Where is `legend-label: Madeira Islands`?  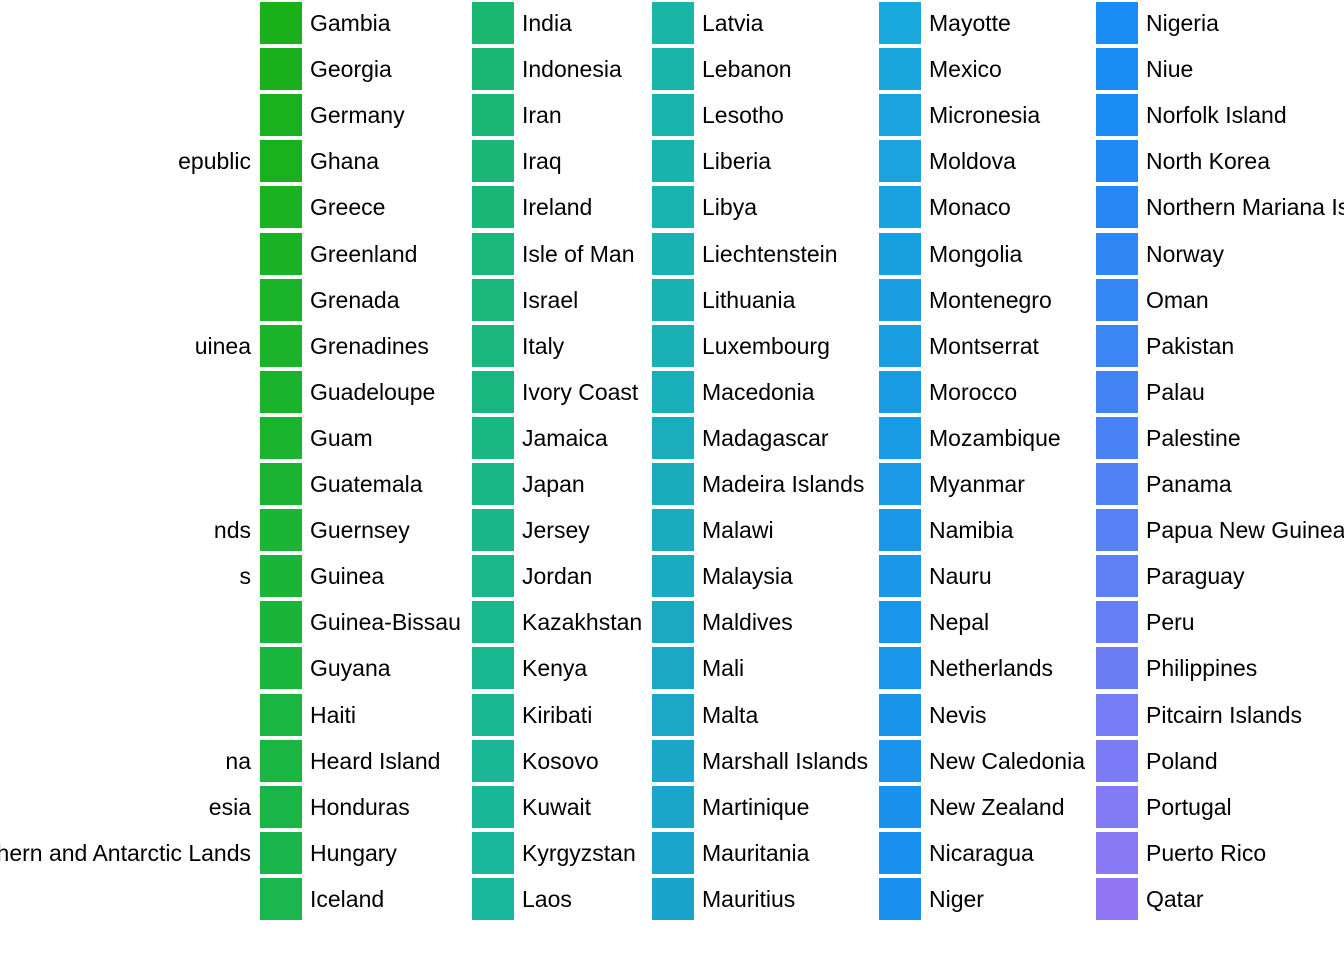
legend-label: Madeira Islands is located at coordinates (783, 484).